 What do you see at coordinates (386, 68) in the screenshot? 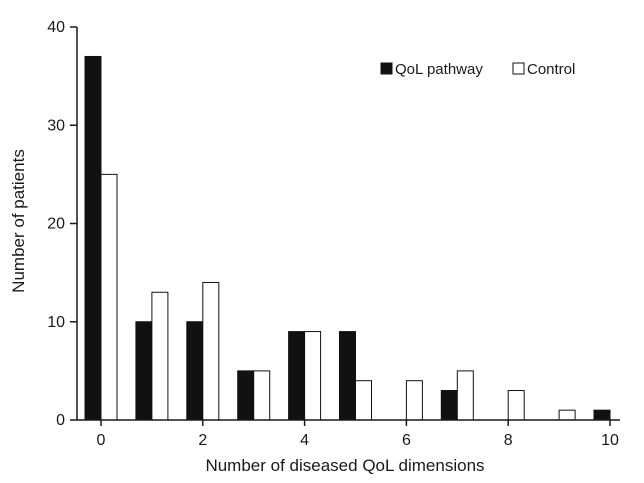
I see `legend-swatch-qol-pathway` at bounding box center [386, 68].